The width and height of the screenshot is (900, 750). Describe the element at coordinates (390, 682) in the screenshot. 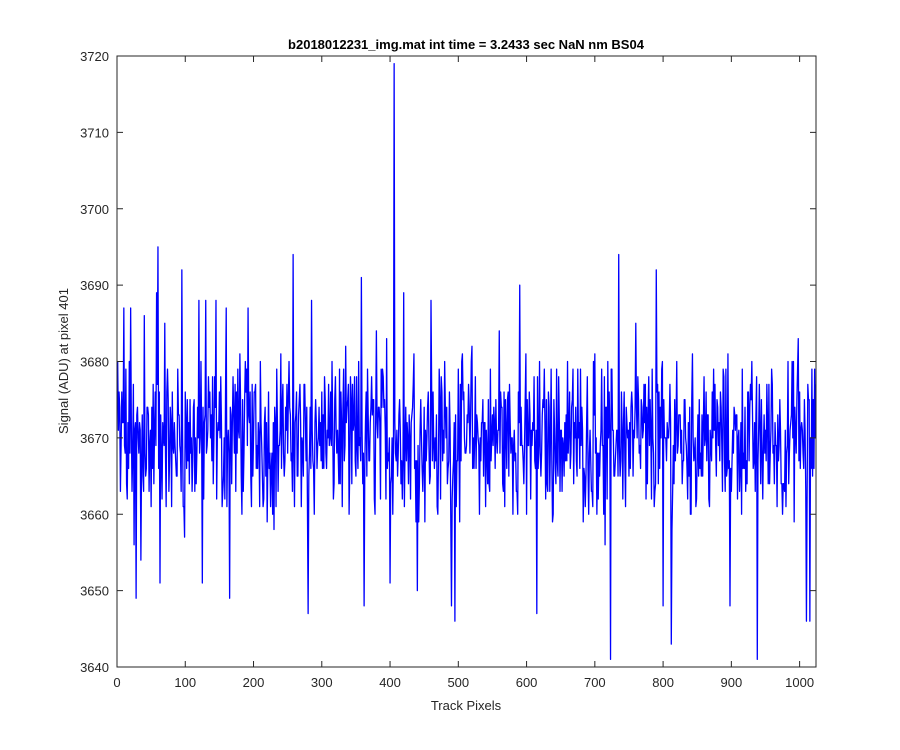

I see `x-tick-label: 400` at that location.